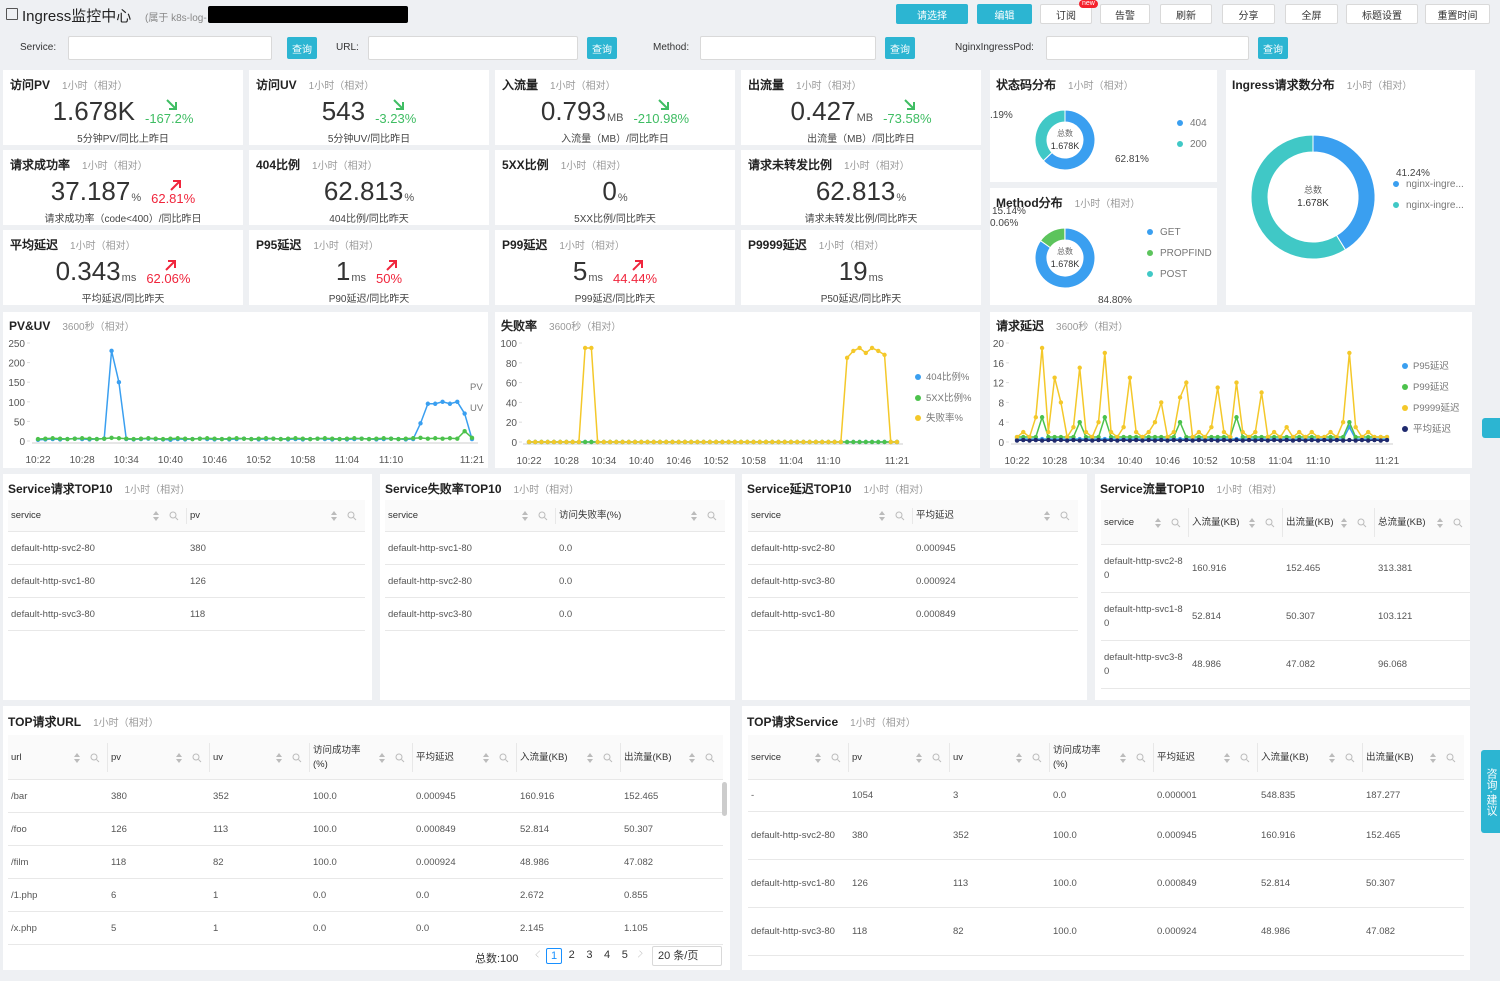  I want to click on table-cell: 3, so click(1000, 796).